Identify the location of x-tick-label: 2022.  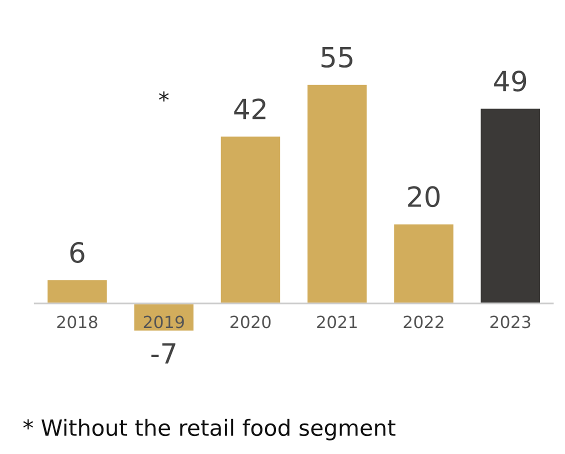
(424, 322).